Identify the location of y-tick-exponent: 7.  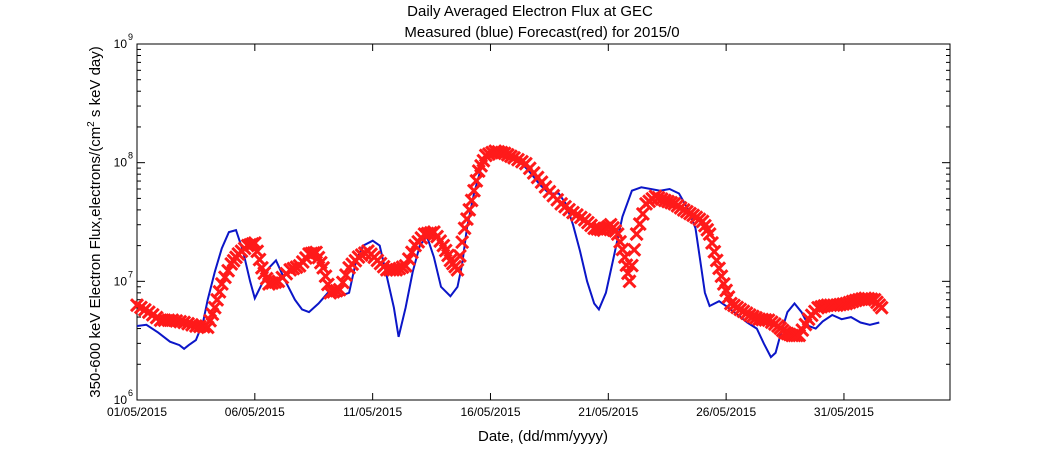
(130, 274).